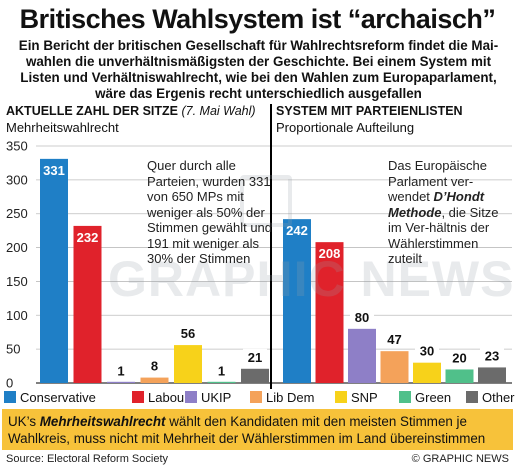  What do you see at coordinates (87, 459) in the screenshot?
I see `source-note: Source: Electoral Reform Society` at bounding box center [87, 459].